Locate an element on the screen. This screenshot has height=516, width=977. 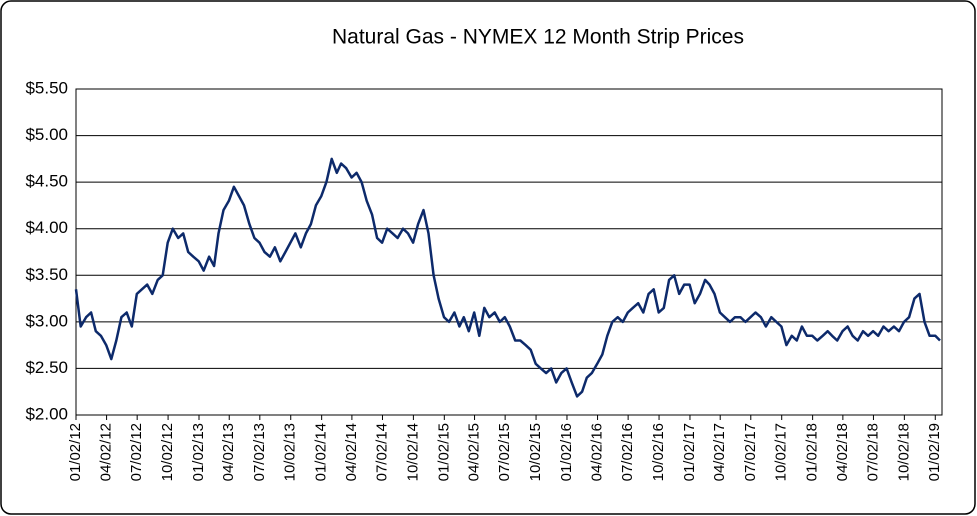
x-tick-label: 01/02/16 is located at coordinates (566, 452).